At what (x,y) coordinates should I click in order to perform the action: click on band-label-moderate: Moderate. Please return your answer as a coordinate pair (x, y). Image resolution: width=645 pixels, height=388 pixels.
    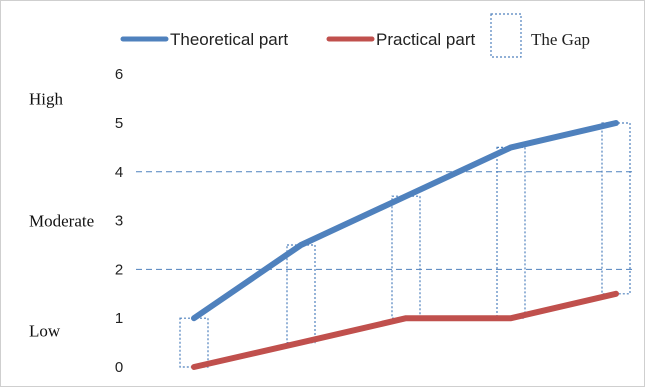
    Looking at the image, I should click on (61, 221).